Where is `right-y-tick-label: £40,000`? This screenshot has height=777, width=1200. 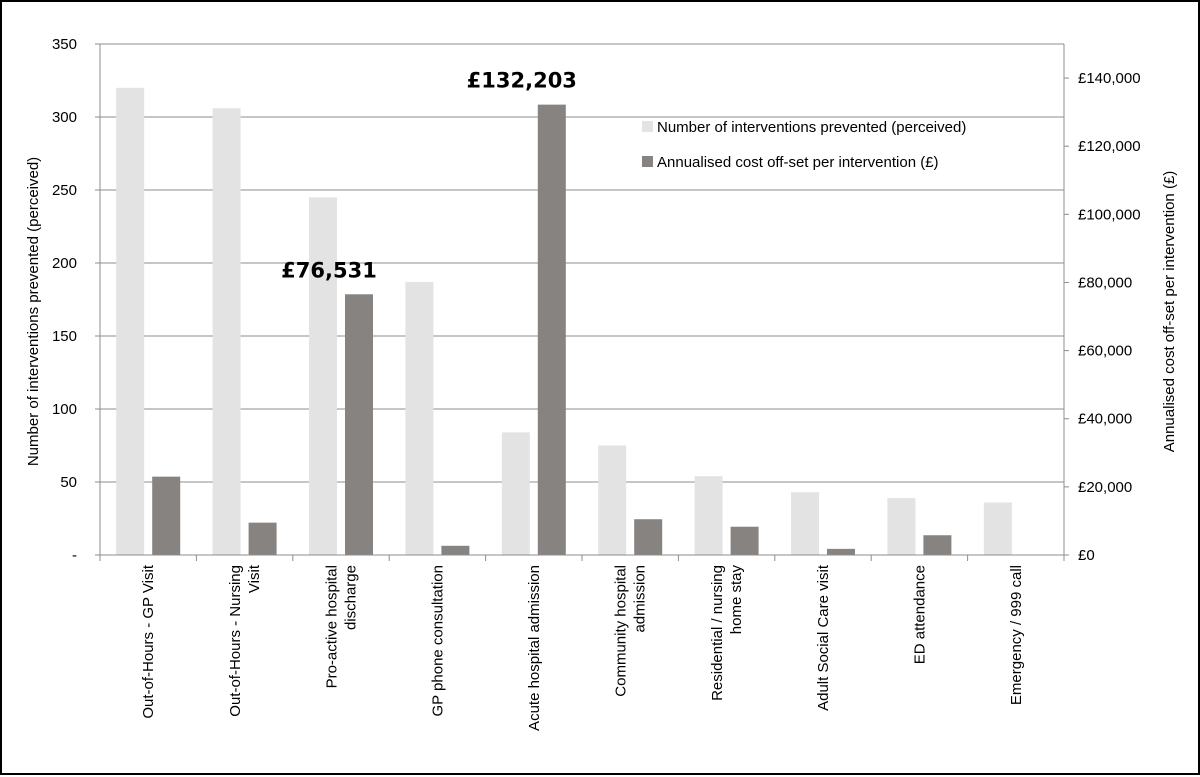 right-y-tick-label: £40,000 is located at coordinates (1105, 419).